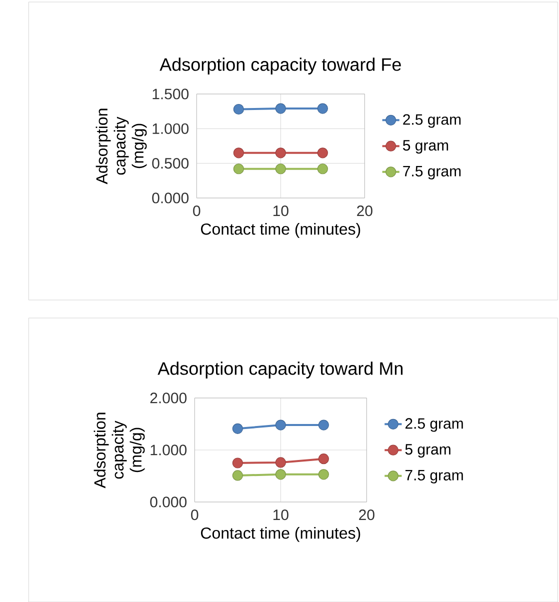  What do you see at coordinates (281, 66) in the screenshot?
I see `chart-title: Adsorption capacity toward Fe` at bounding box center [281, 66].